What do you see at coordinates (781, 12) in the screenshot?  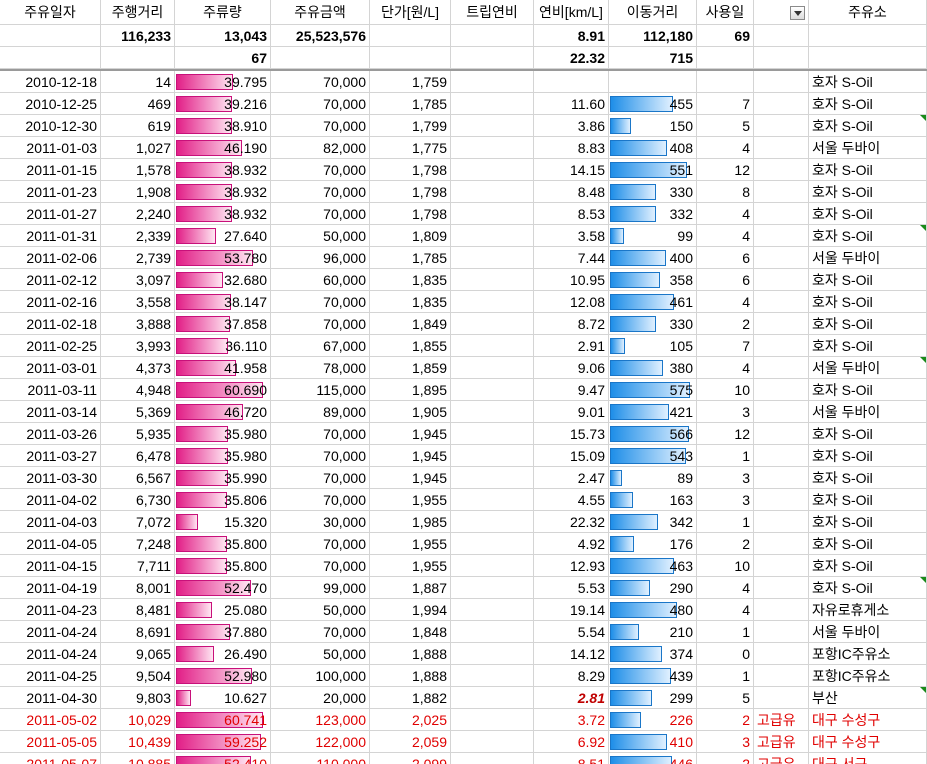 I see `column-header-grade` at bounding box center [781, 12].